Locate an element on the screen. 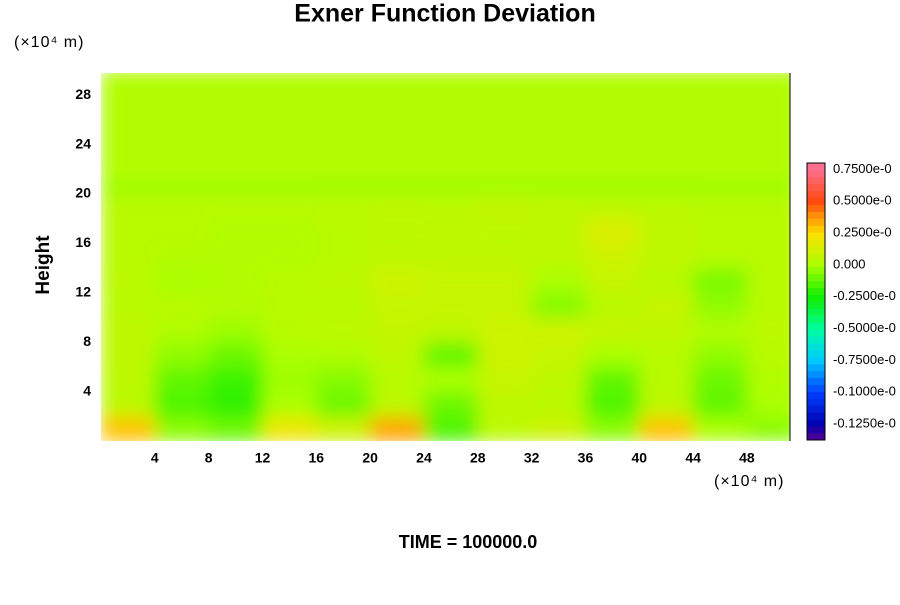 The width and height of the screenshot is (900, 605). x-tick-label: 16 is located at coordinates (317, 458).